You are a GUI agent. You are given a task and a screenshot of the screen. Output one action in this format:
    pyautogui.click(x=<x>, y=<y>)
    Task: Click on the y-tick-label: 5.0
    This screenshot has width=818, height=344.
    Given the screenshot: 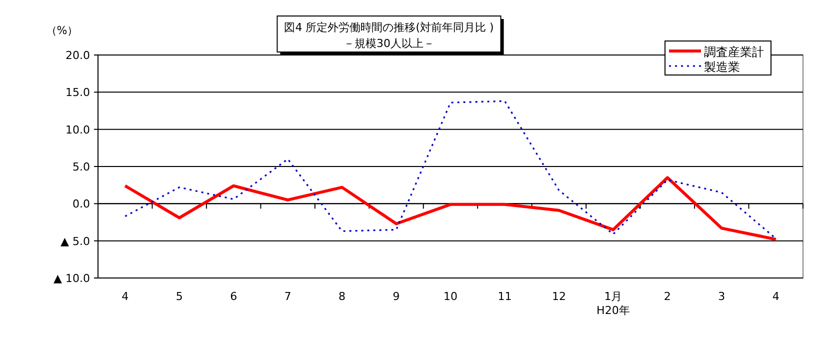 What is the action you would take?
    pyautogui.click(x=81, y=167)
    